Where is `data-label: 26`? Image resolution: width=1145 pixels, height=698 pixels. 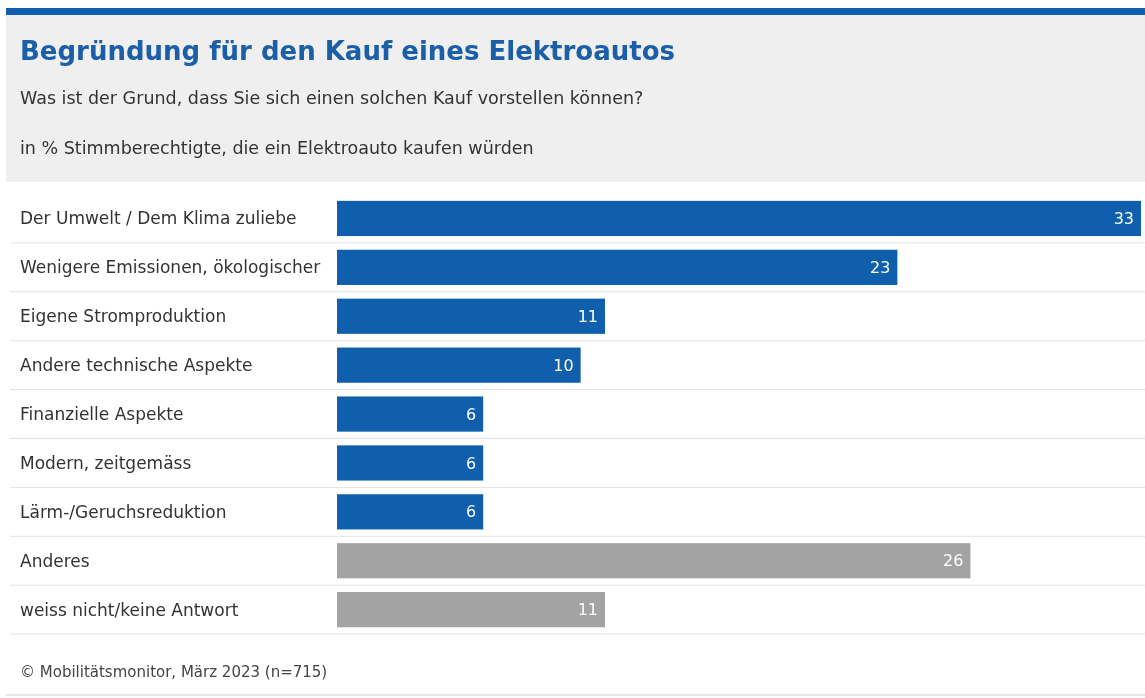
data-label: 26 is located at coordinates (953, 561).